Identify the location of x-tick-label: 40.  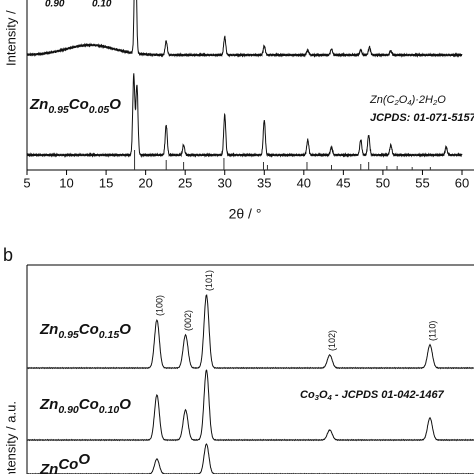
(304, 182).